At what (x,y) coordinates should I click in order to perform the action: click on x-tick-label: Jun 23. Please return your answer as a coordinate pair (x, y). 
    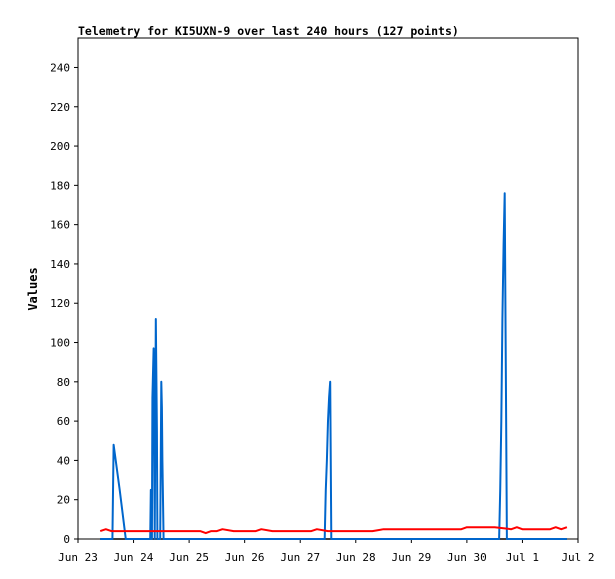
    Looking at the image, I should click on (78, 557).